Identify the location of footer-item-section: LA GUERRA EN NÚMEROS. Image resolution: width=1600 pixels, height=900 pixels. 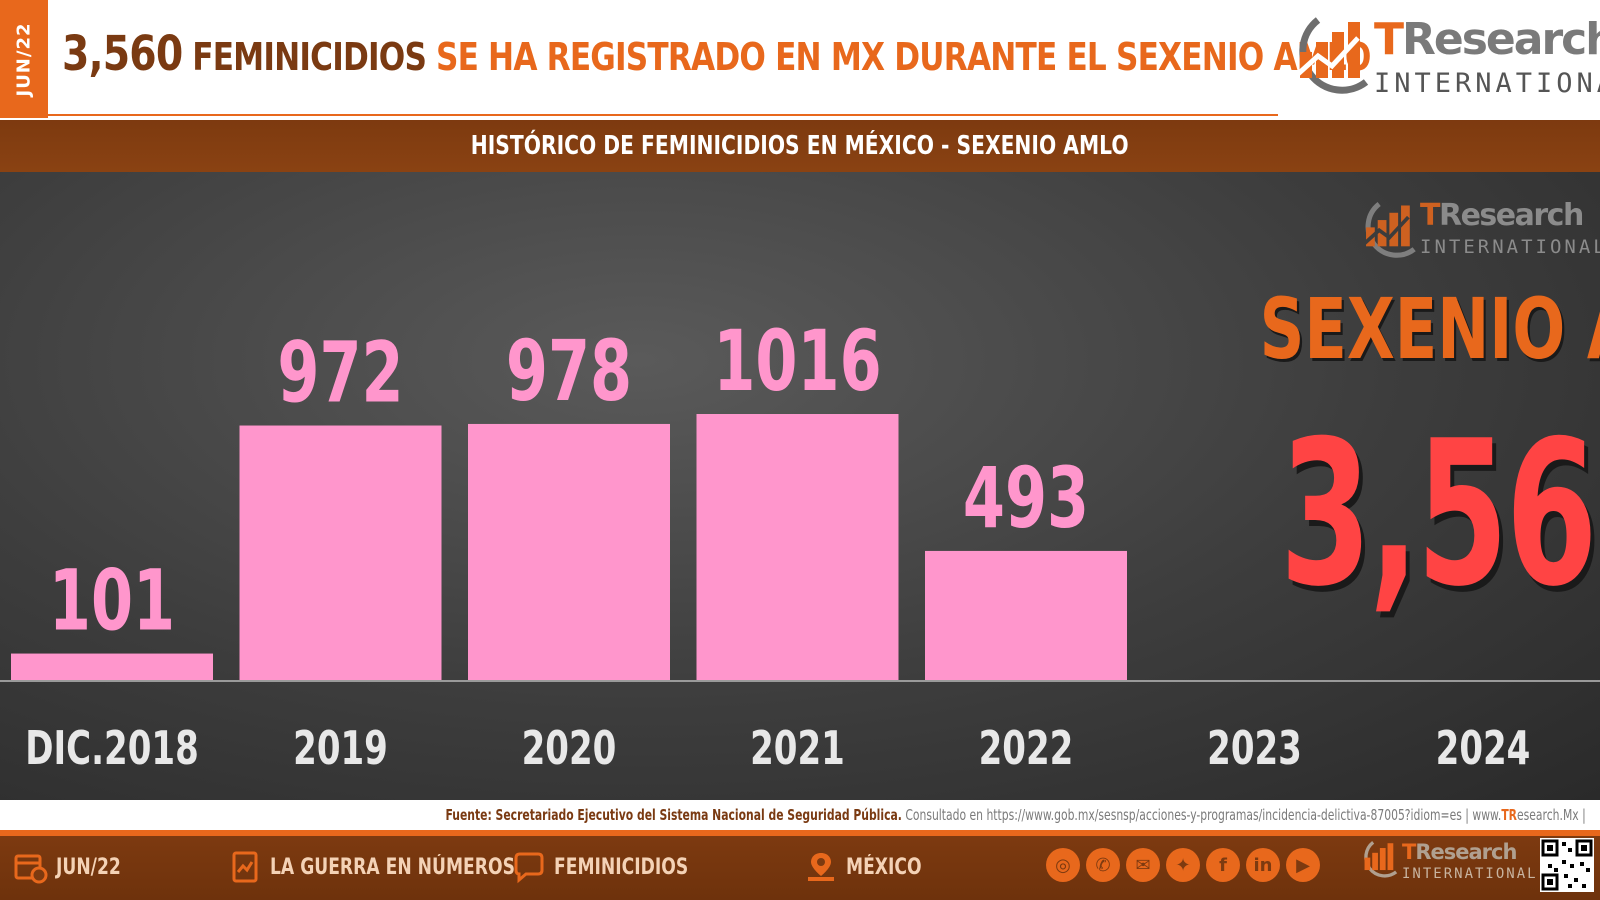
(406, 867).